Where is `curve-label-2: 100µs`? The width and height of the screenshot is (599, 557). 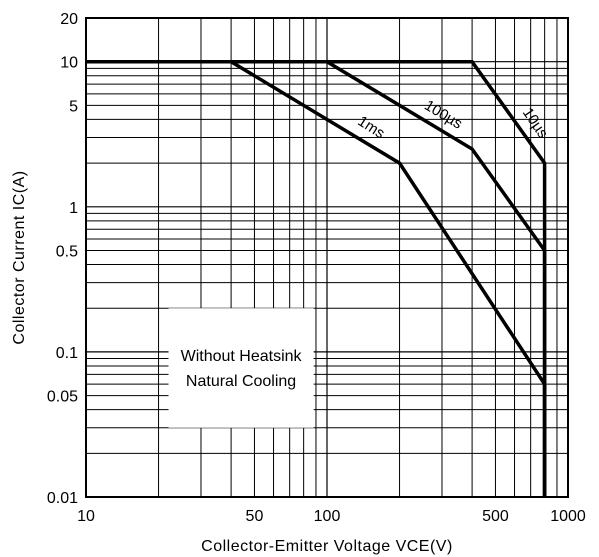 curve-label-2: 100µs is located at coordinates (443, 115).